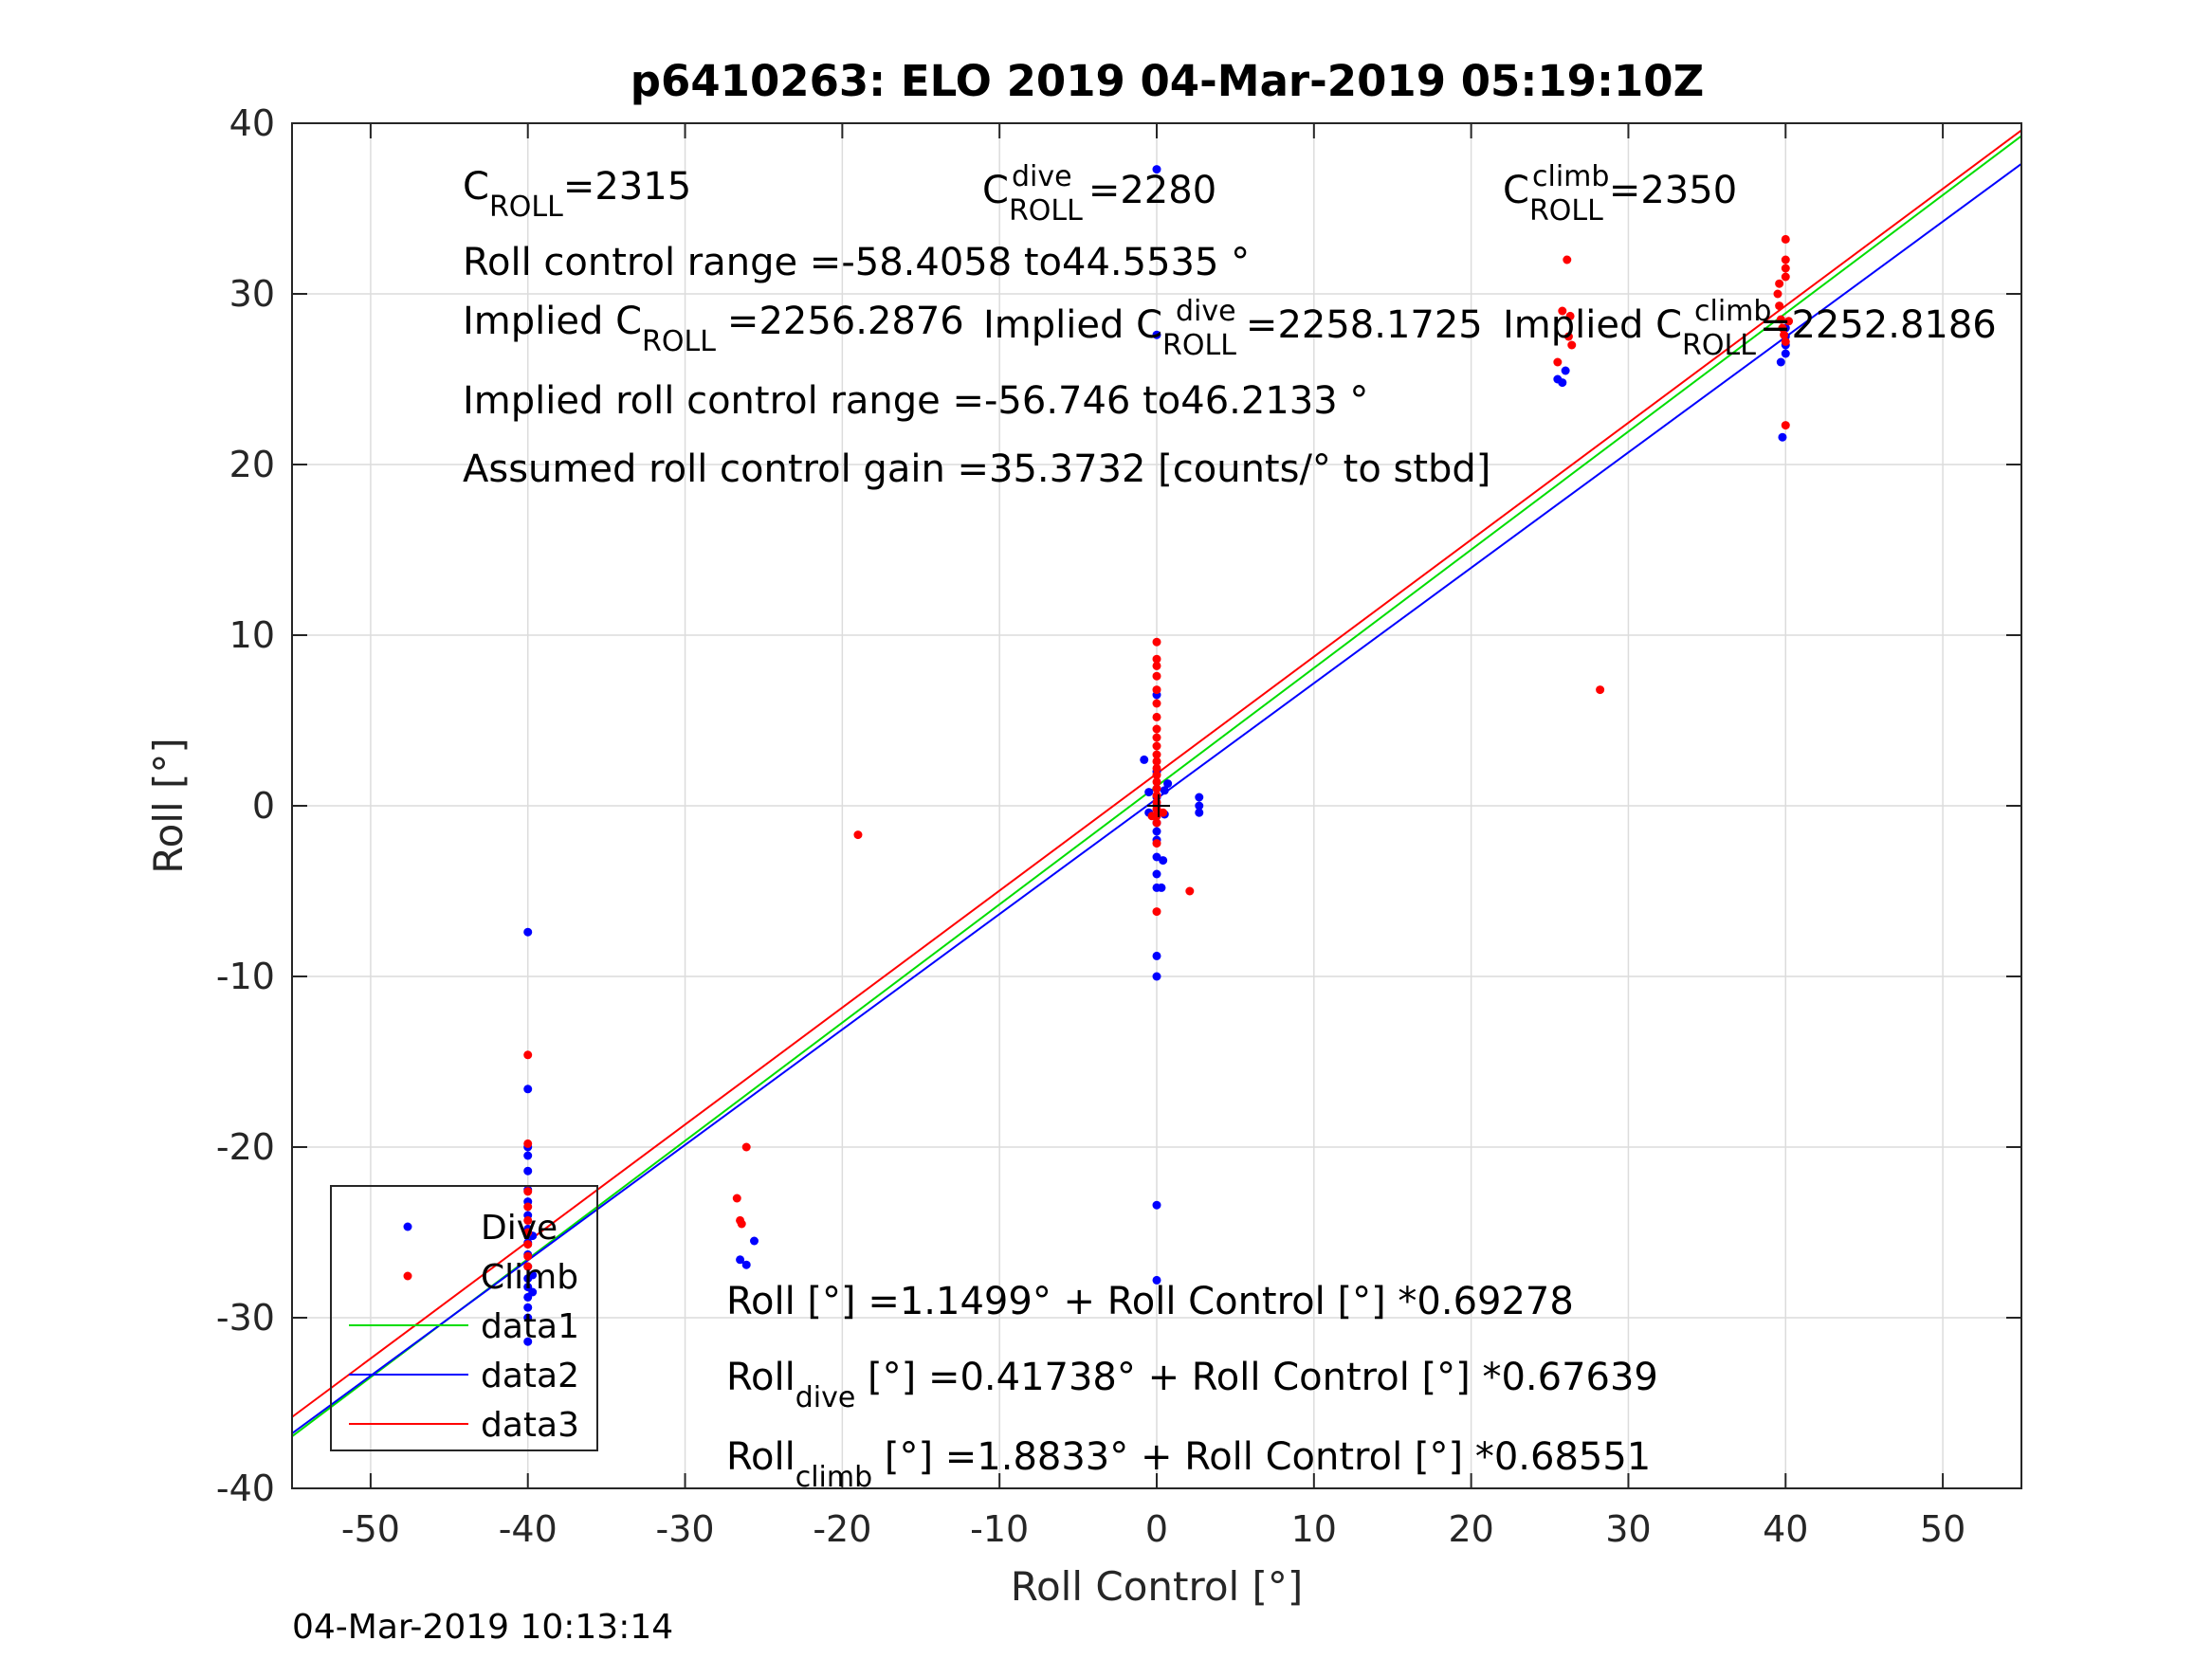  I want to click on legend-label-data1: data1, so click(530, 1326).